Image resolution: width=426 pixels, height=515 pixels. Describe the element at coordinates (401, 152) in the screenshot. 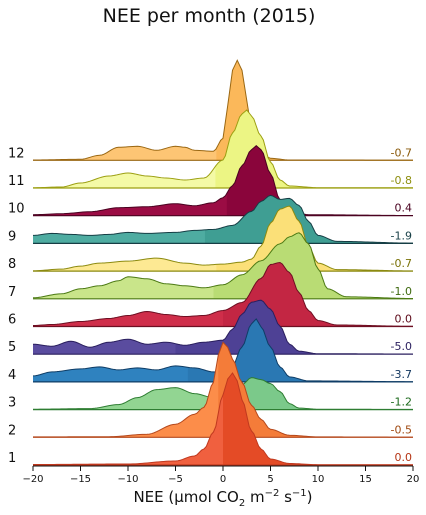

I see `median-label-12: -0.7` at that location.